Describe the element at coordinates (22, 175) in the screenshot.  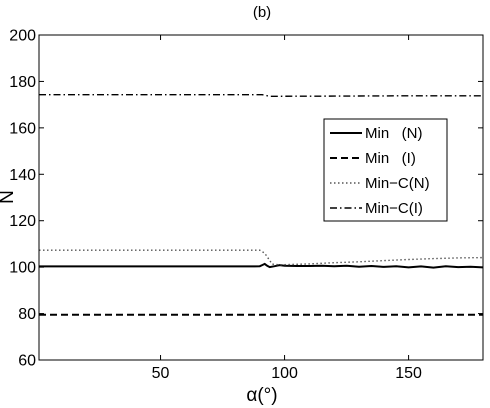
I see `y-tick-label: 140` at that location.